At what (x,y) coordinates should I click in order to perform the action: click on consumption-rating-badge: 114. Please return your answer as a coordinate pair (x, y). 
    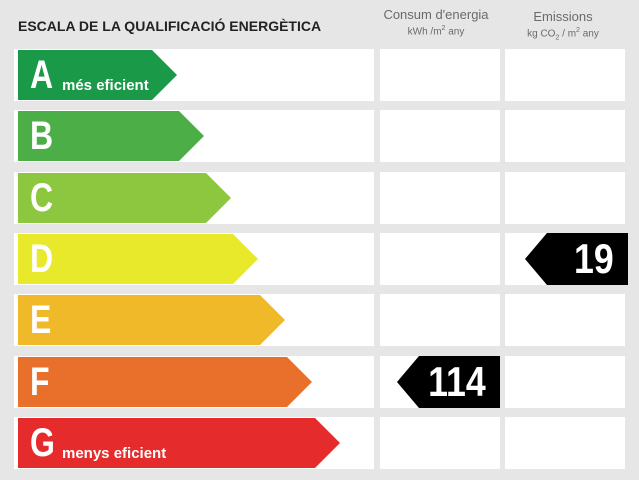
    Looking at the image, I should click on (448, 382).